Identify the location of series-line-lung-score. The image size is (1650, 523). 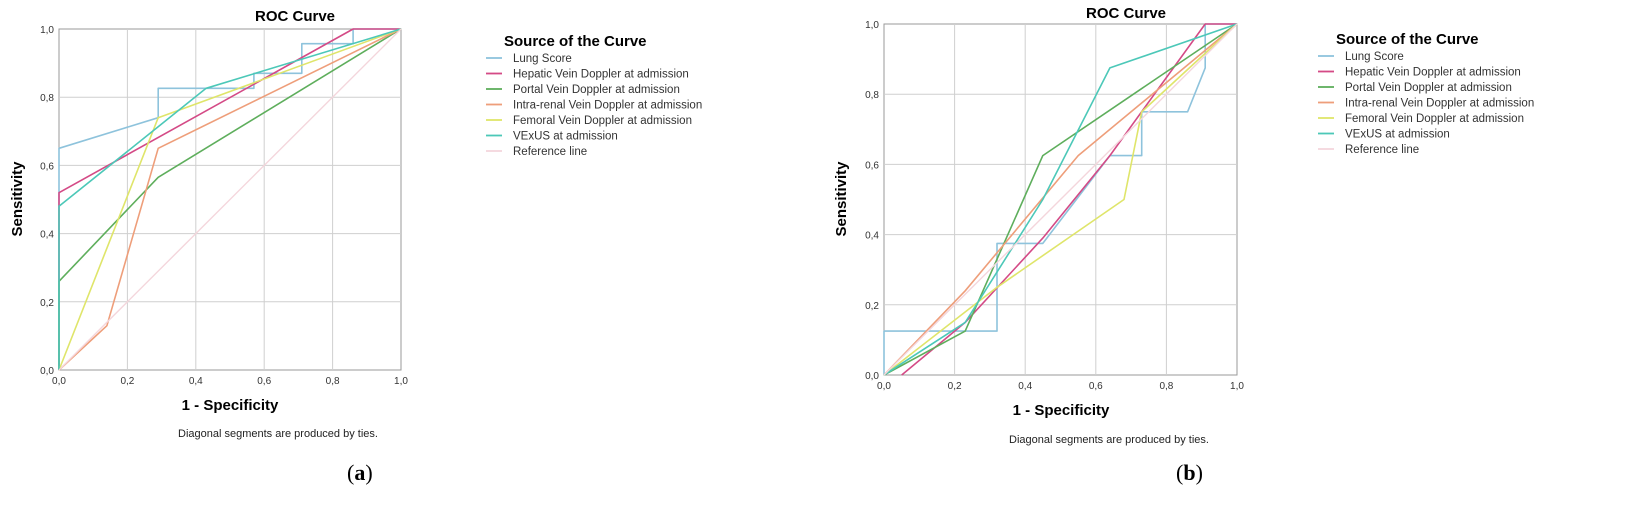
(1060, 199).